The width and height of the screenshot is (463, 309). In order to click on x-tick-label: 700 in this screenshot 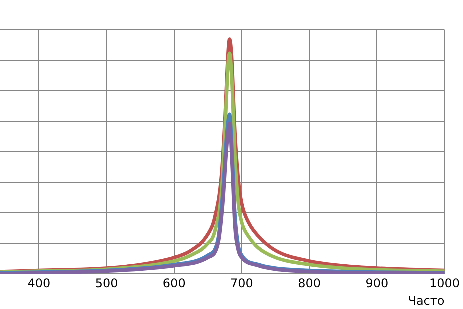, I will do `click(242, 283)`.